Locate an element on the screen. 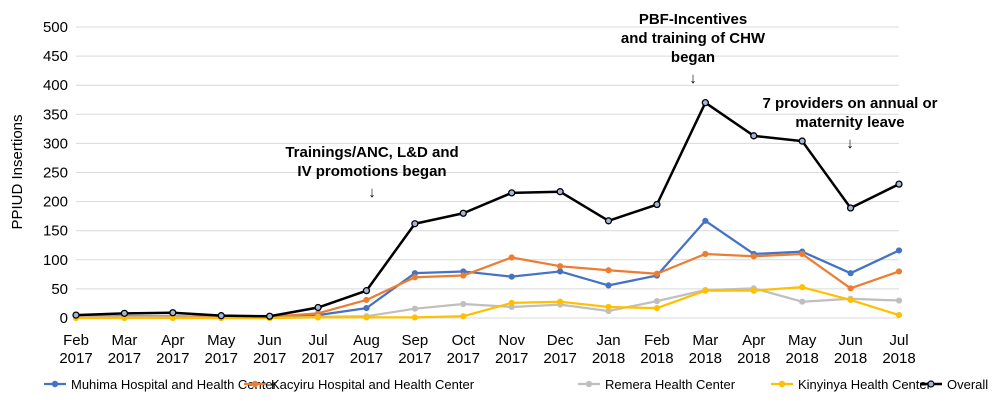  y-tick-label: 0 is located at coordinates (64, 318).